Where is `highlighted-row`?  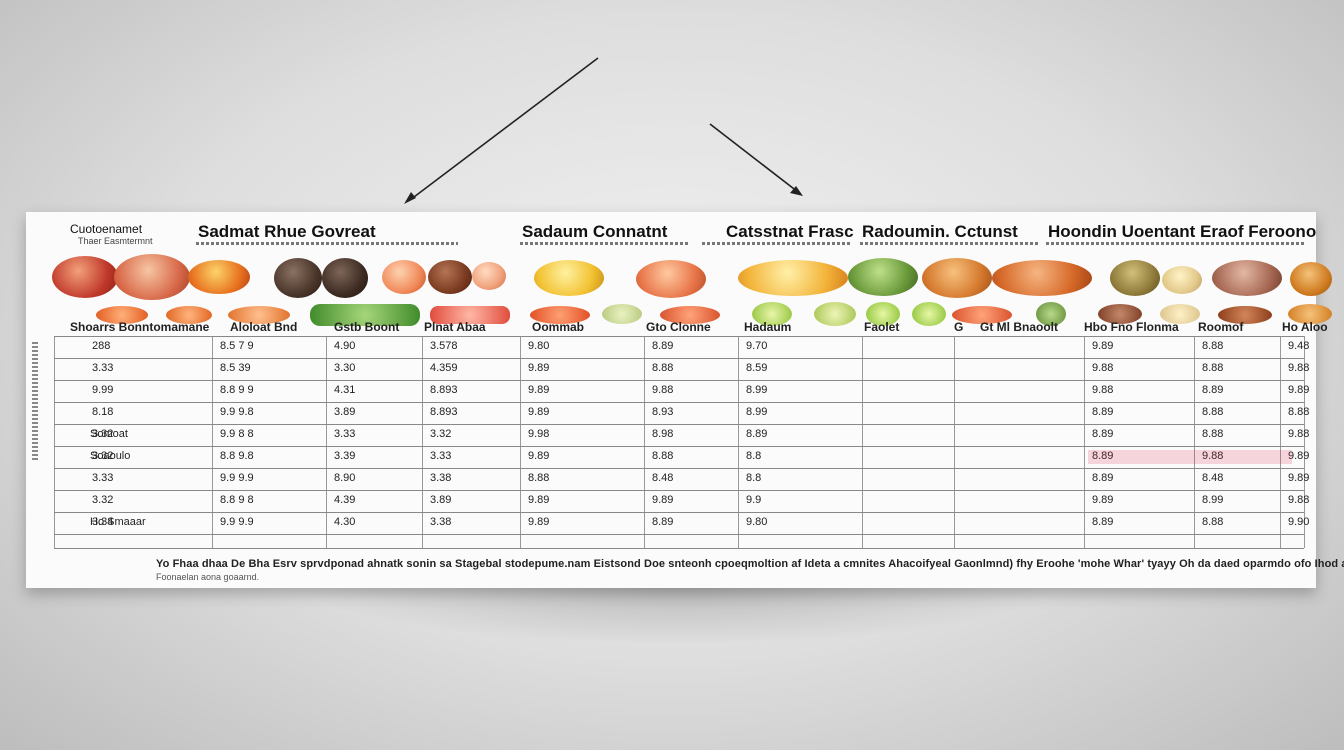 highlighted-row is located at coordinates (1190, 457).